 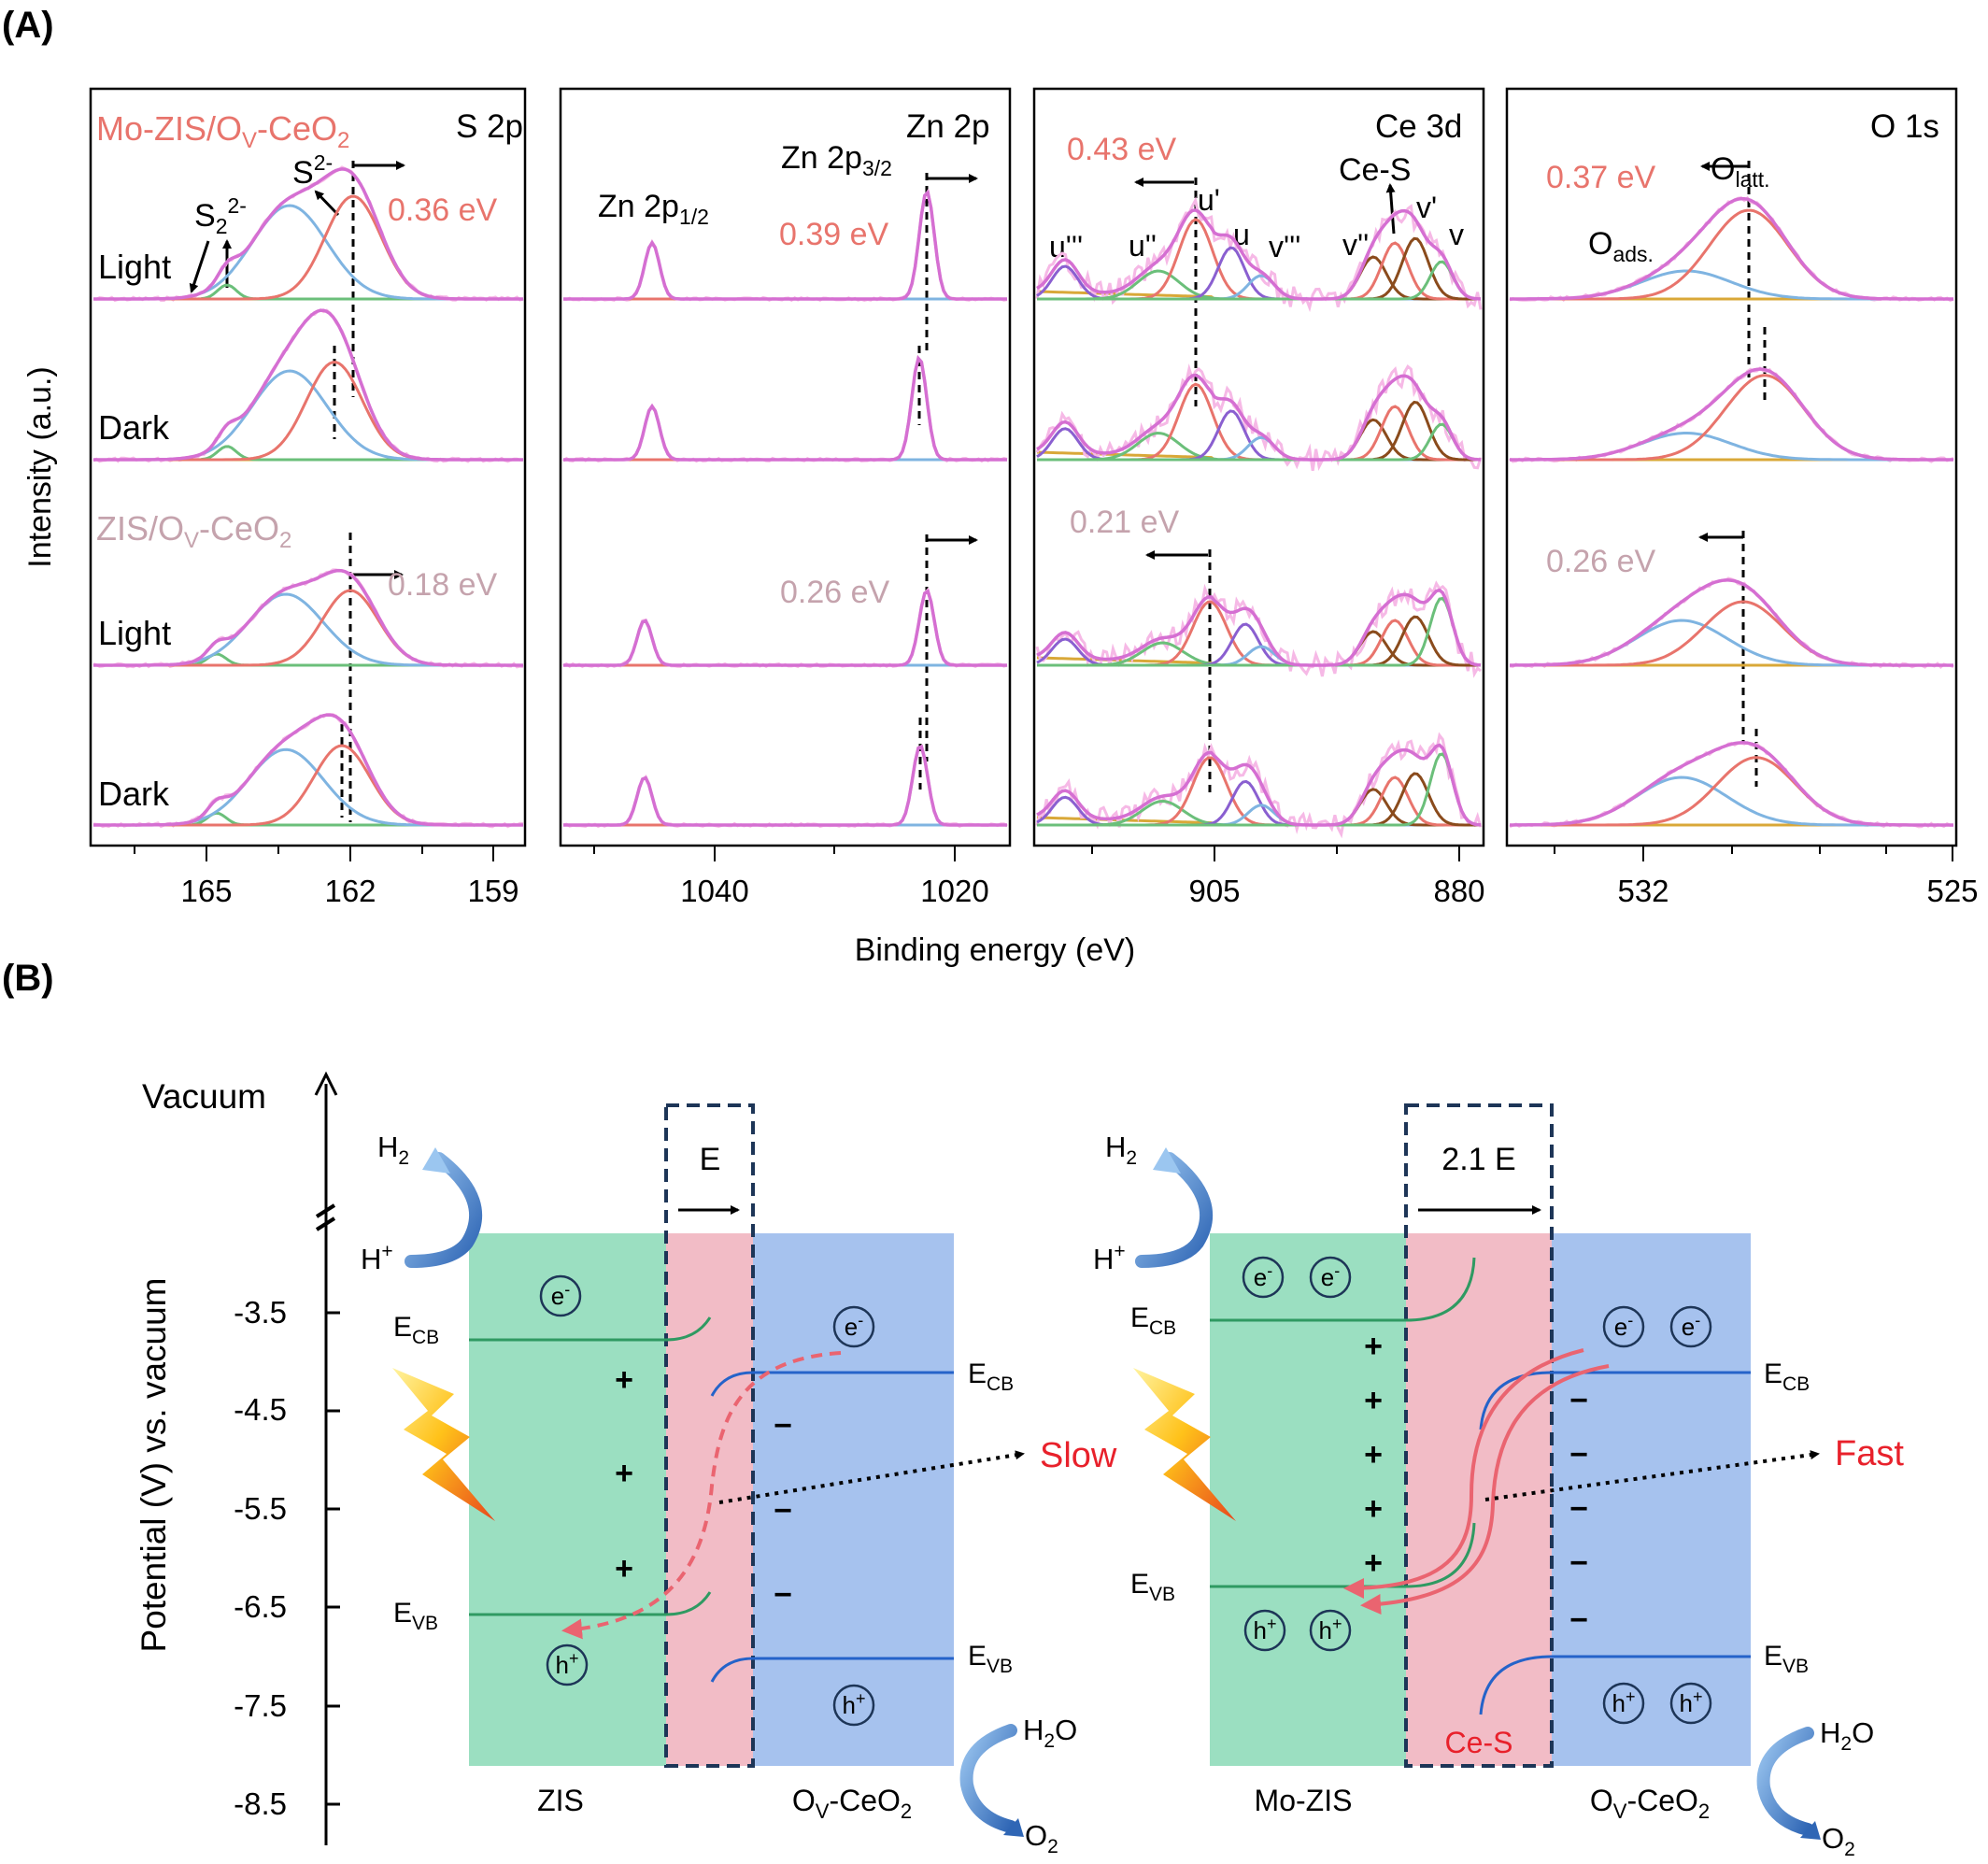 What do you see at coordinates (988, 1778) in the screenshot?
I see `left-h2o-arrow-icon` at bounding box center [988, 1778].